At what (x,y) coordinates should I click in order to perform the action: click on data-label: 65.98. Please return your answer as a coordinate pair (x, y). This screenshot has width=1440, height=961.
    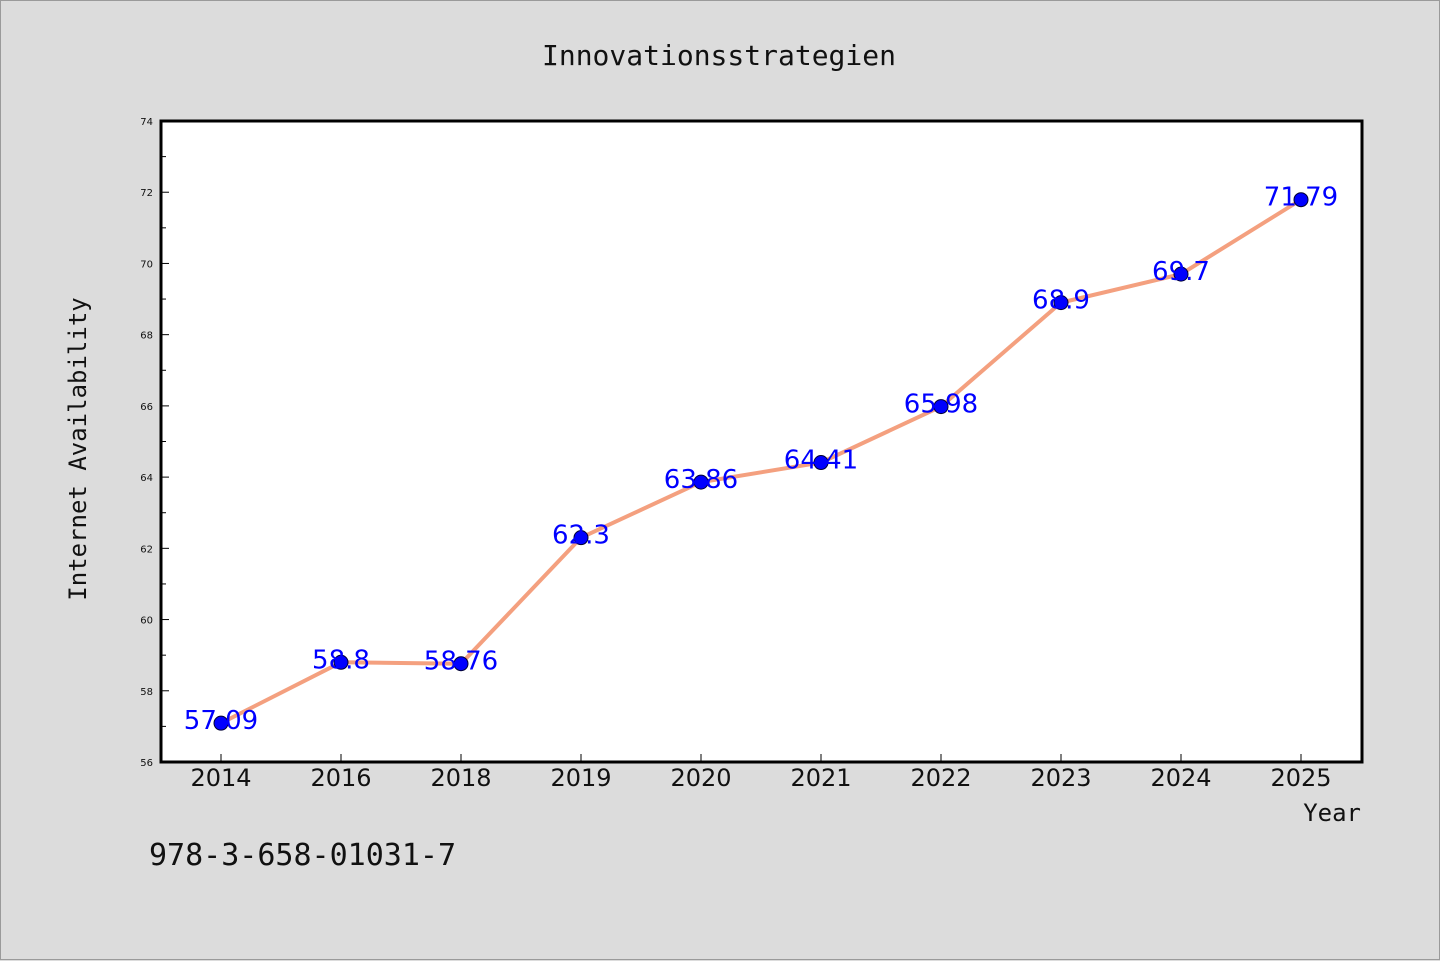
    Looking at the image, I should click on (941, 405).